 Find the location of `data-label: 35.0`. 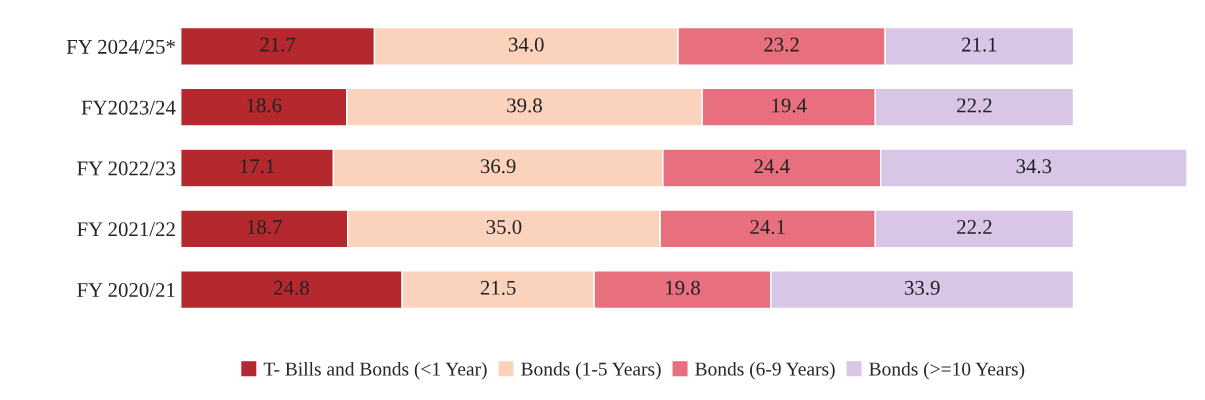

data-label: 35.0 is located at coordinates (504, 227).